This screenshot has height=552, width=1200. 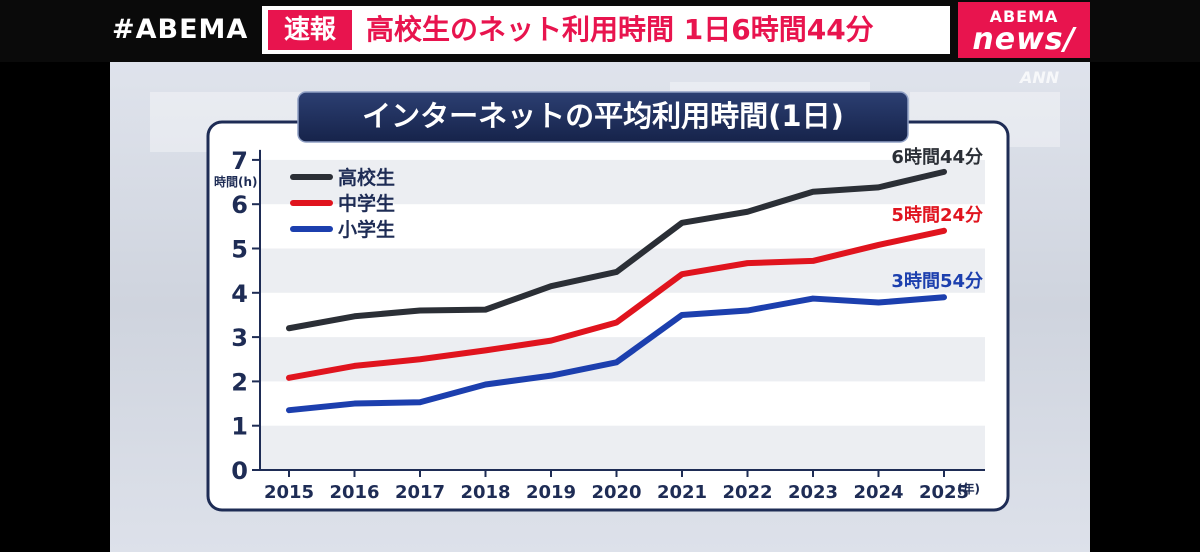 What do you see at coordinates (420, 492) in the screenshot?
I see `x-tick-label: 2017` at bounding box center [420, 492].